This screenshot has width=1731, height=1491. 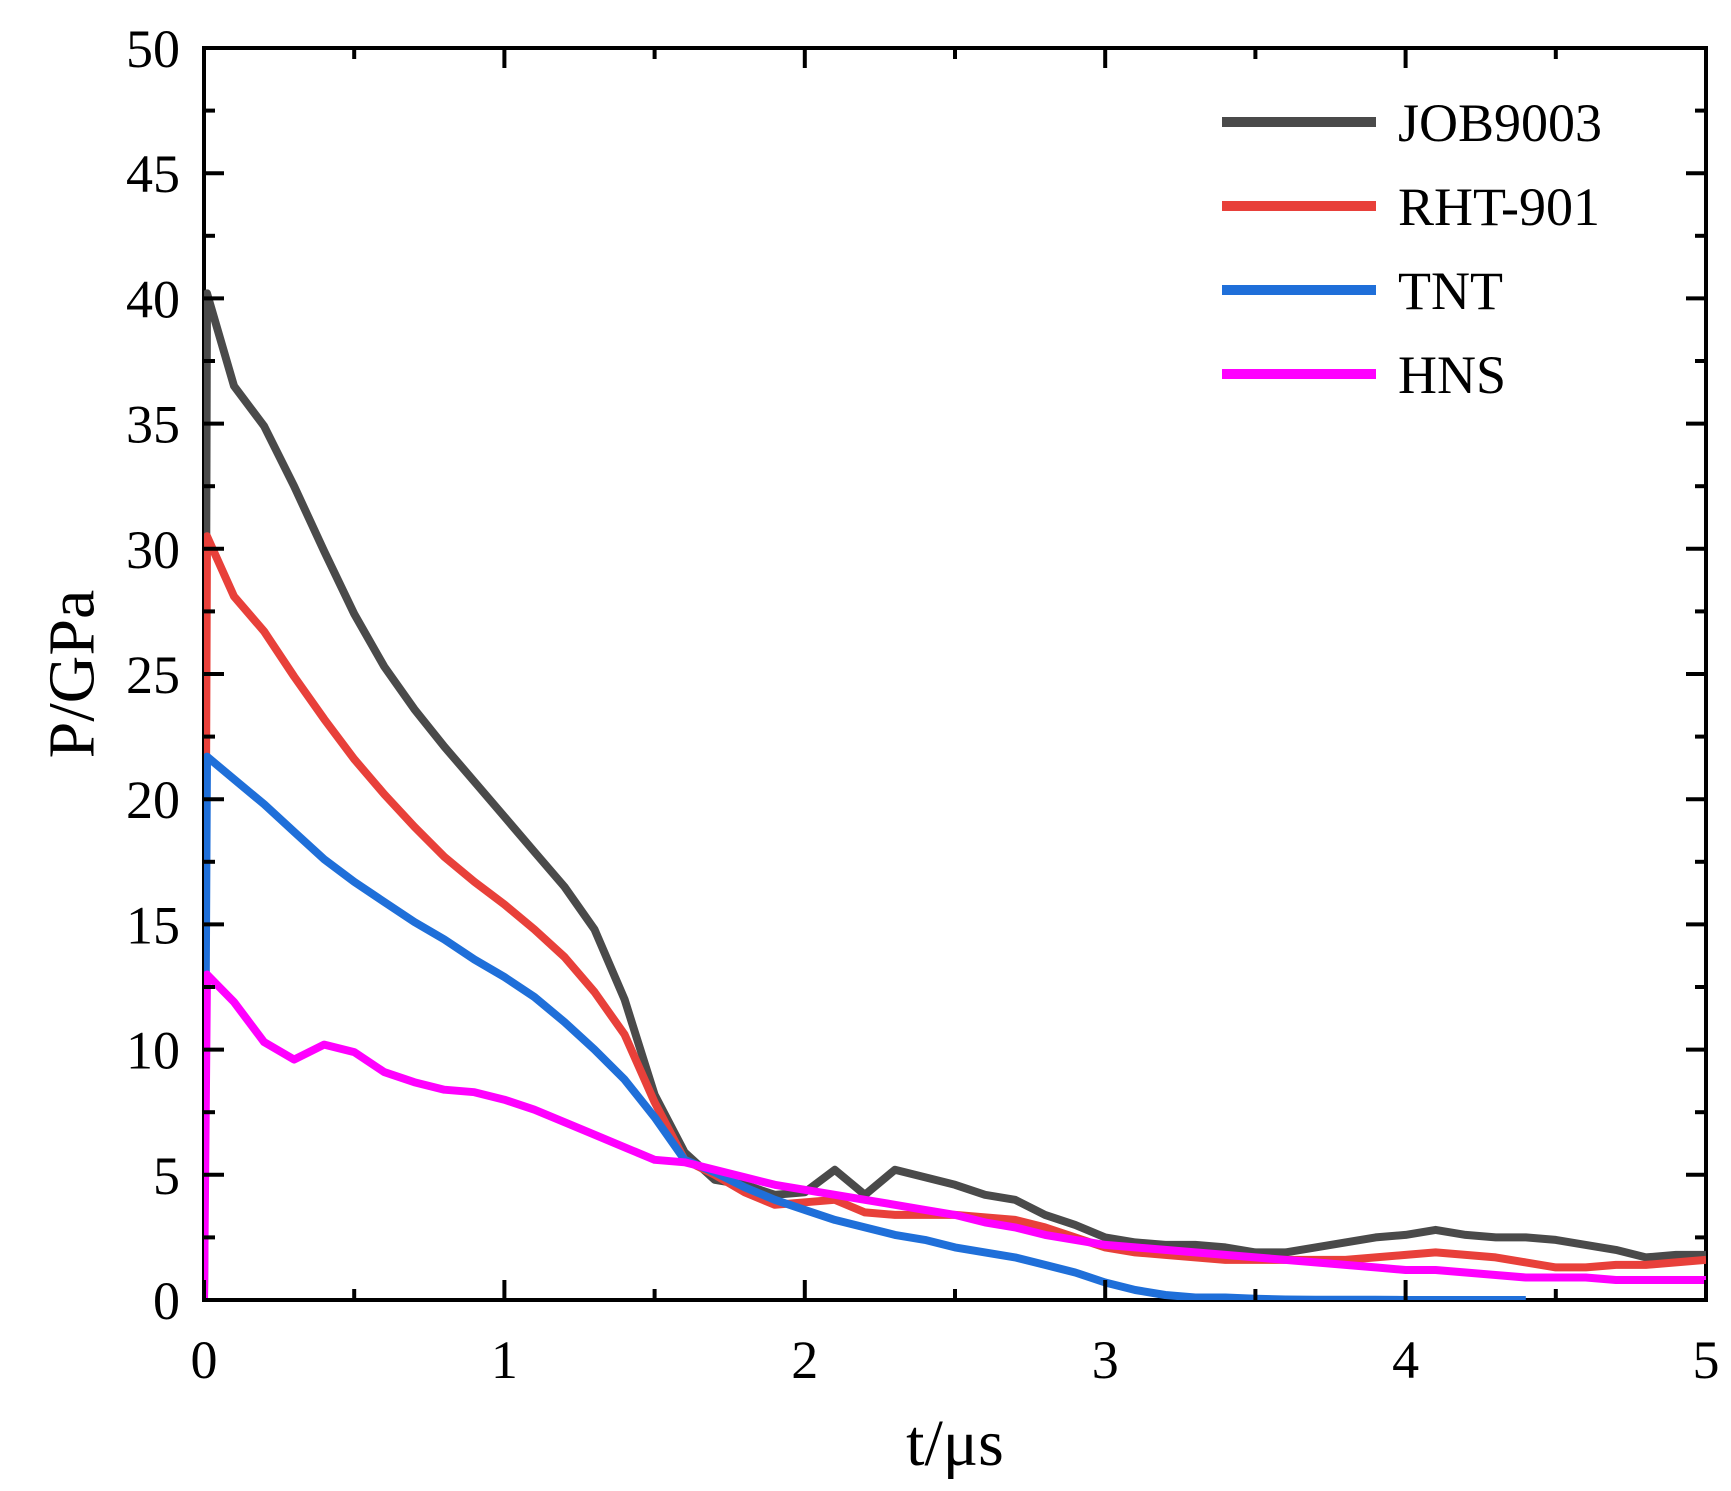 What do you see at coordinates (153, 550) in the screenshot?
I see `y-tick-label: 30` at bounding box center [153, 550].